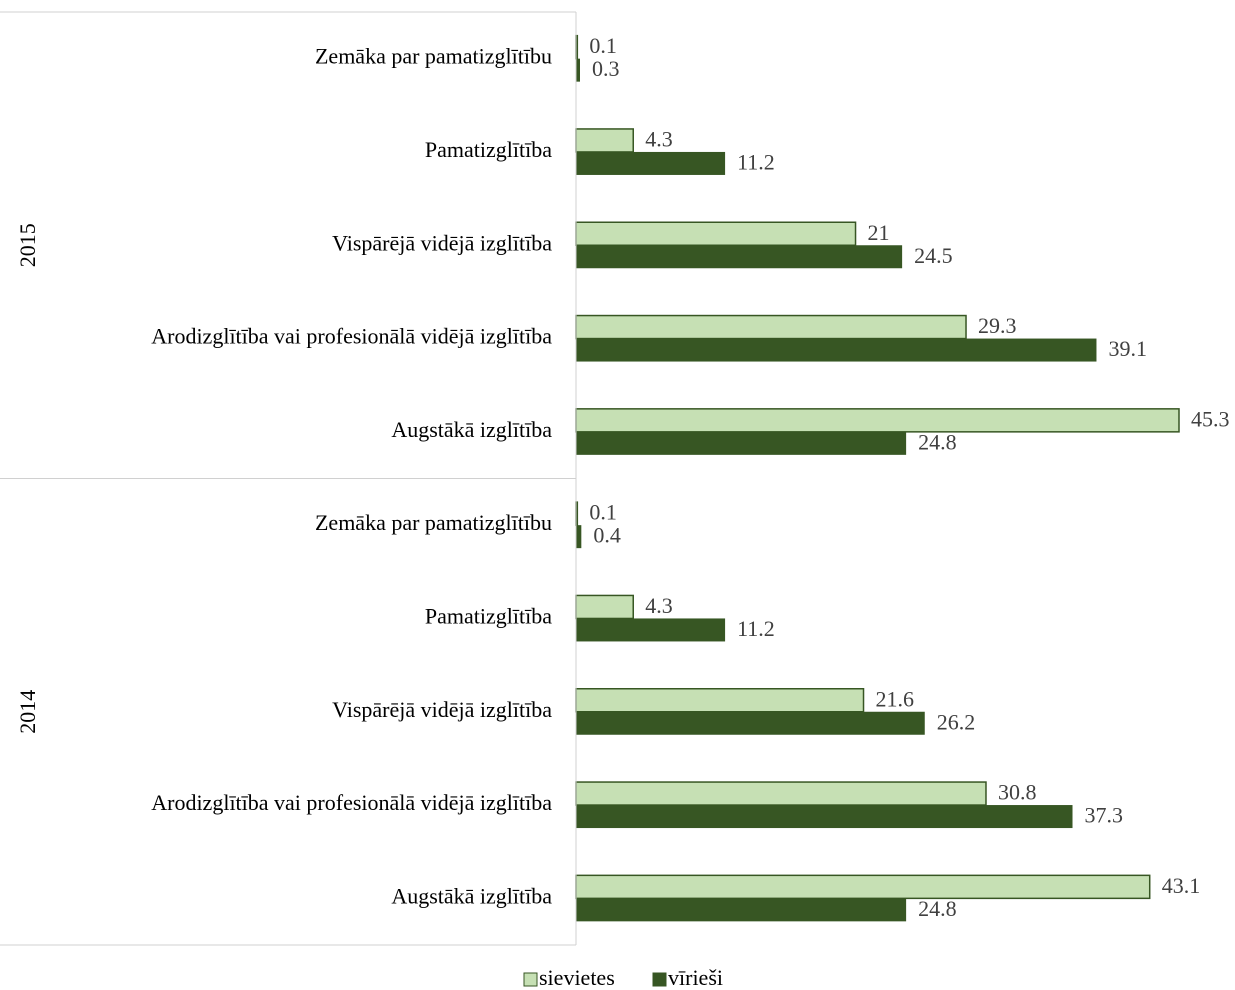 The width and height of the screenshot is (1235, 990). Describe the element at coordinates (895, 698) in the screenshot. I see `value-label: 21.6` at that location.